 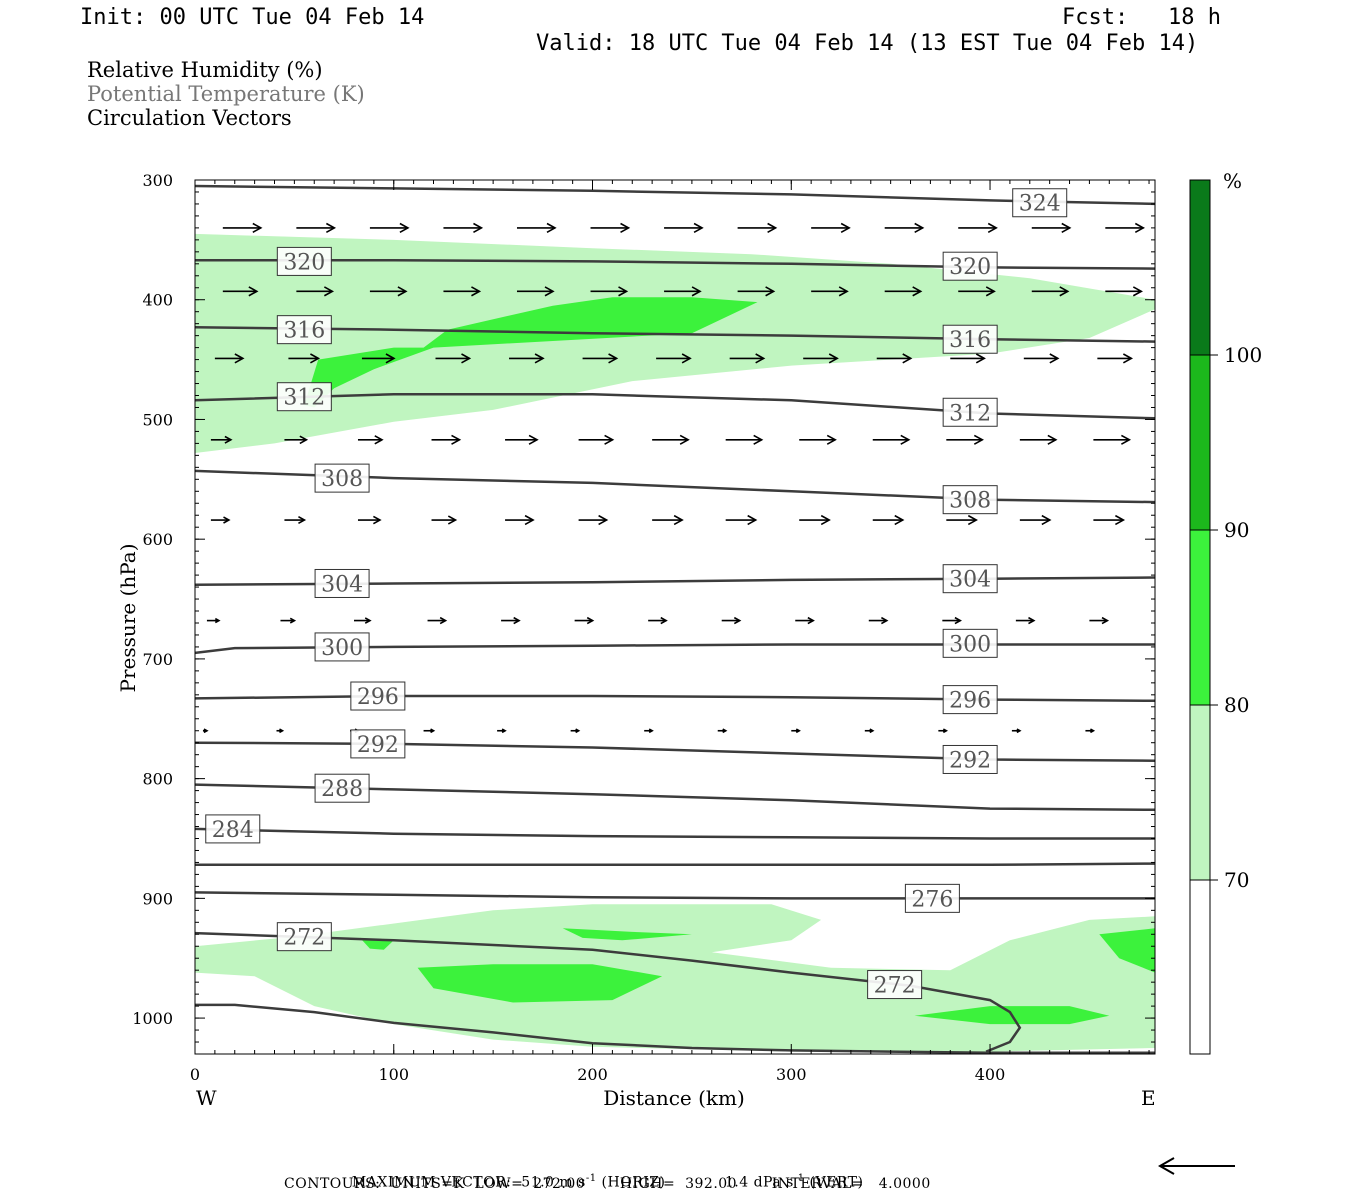 What do you see at coordinates (157, 419) in the screenshot?
I see `y-tick-label: 500` at bounding box center [157, 419].